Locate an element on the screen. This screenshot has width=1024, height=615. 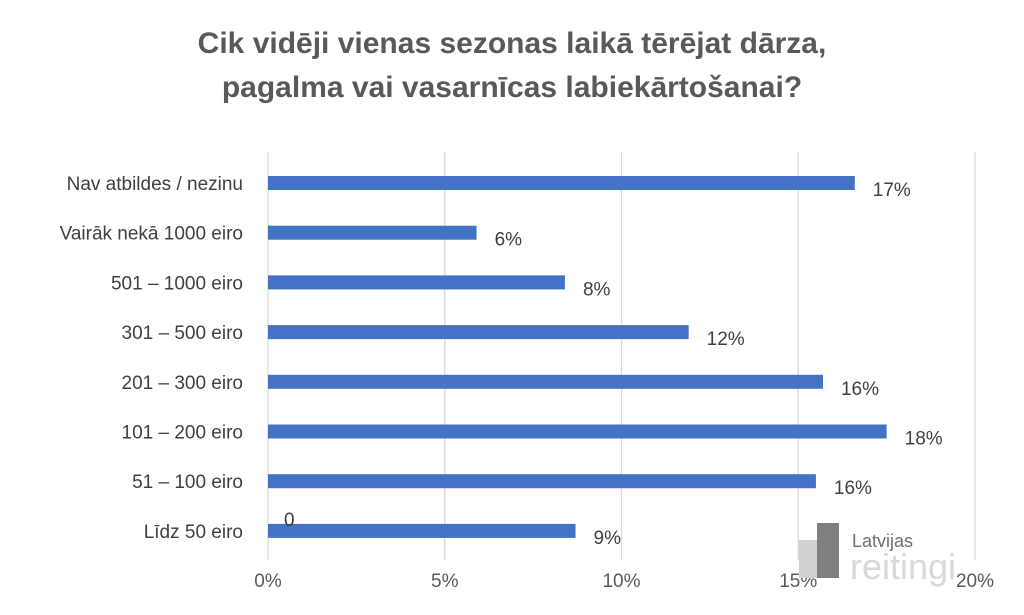
category-label: Līdz 50 eiro is located at coordinates (193, 532).